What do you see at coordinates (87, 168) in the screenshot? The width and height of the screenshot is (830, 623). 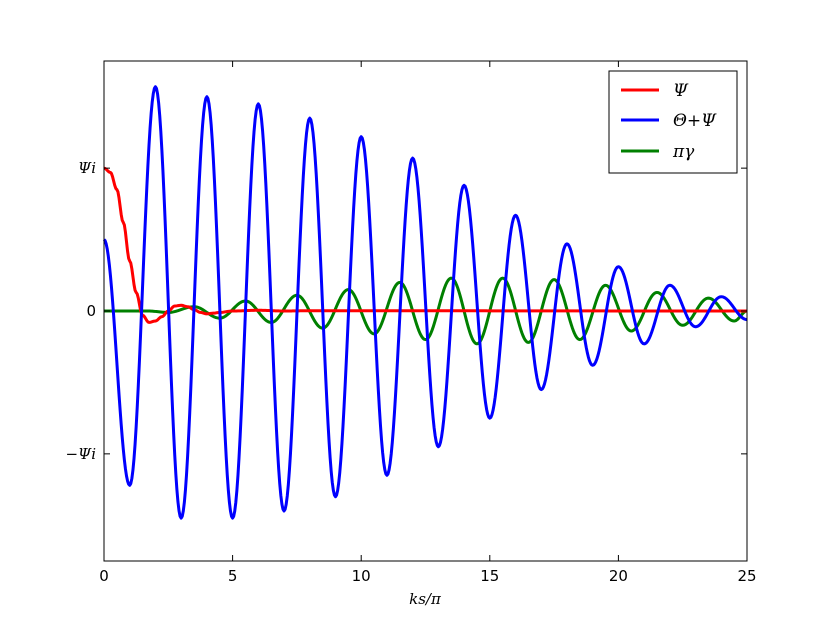 I see `y-tick-label: Ψi` at bounding box center [87, 168].